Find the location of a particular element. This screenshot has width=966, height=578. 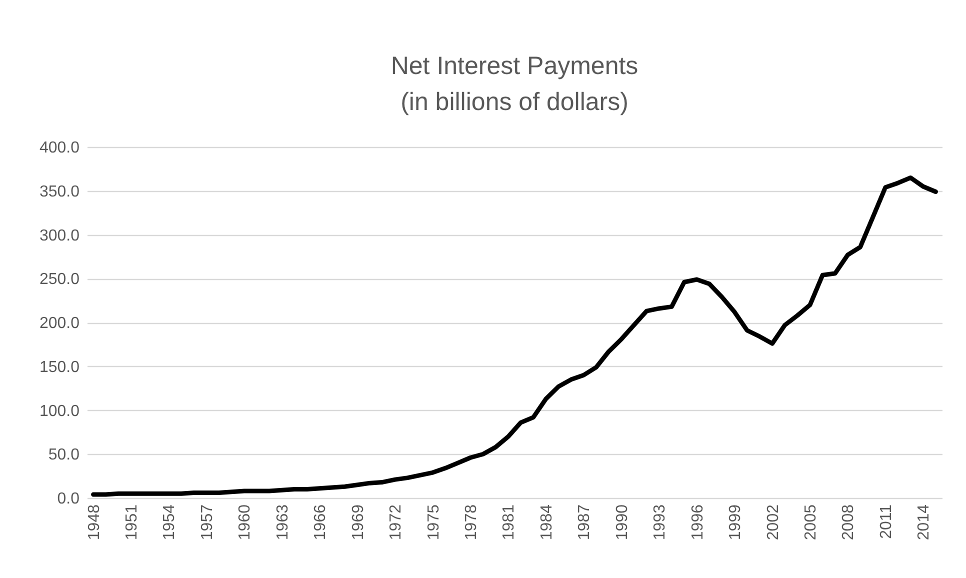

y-tick-label: 0.0 is located at coordinates (68, 499).